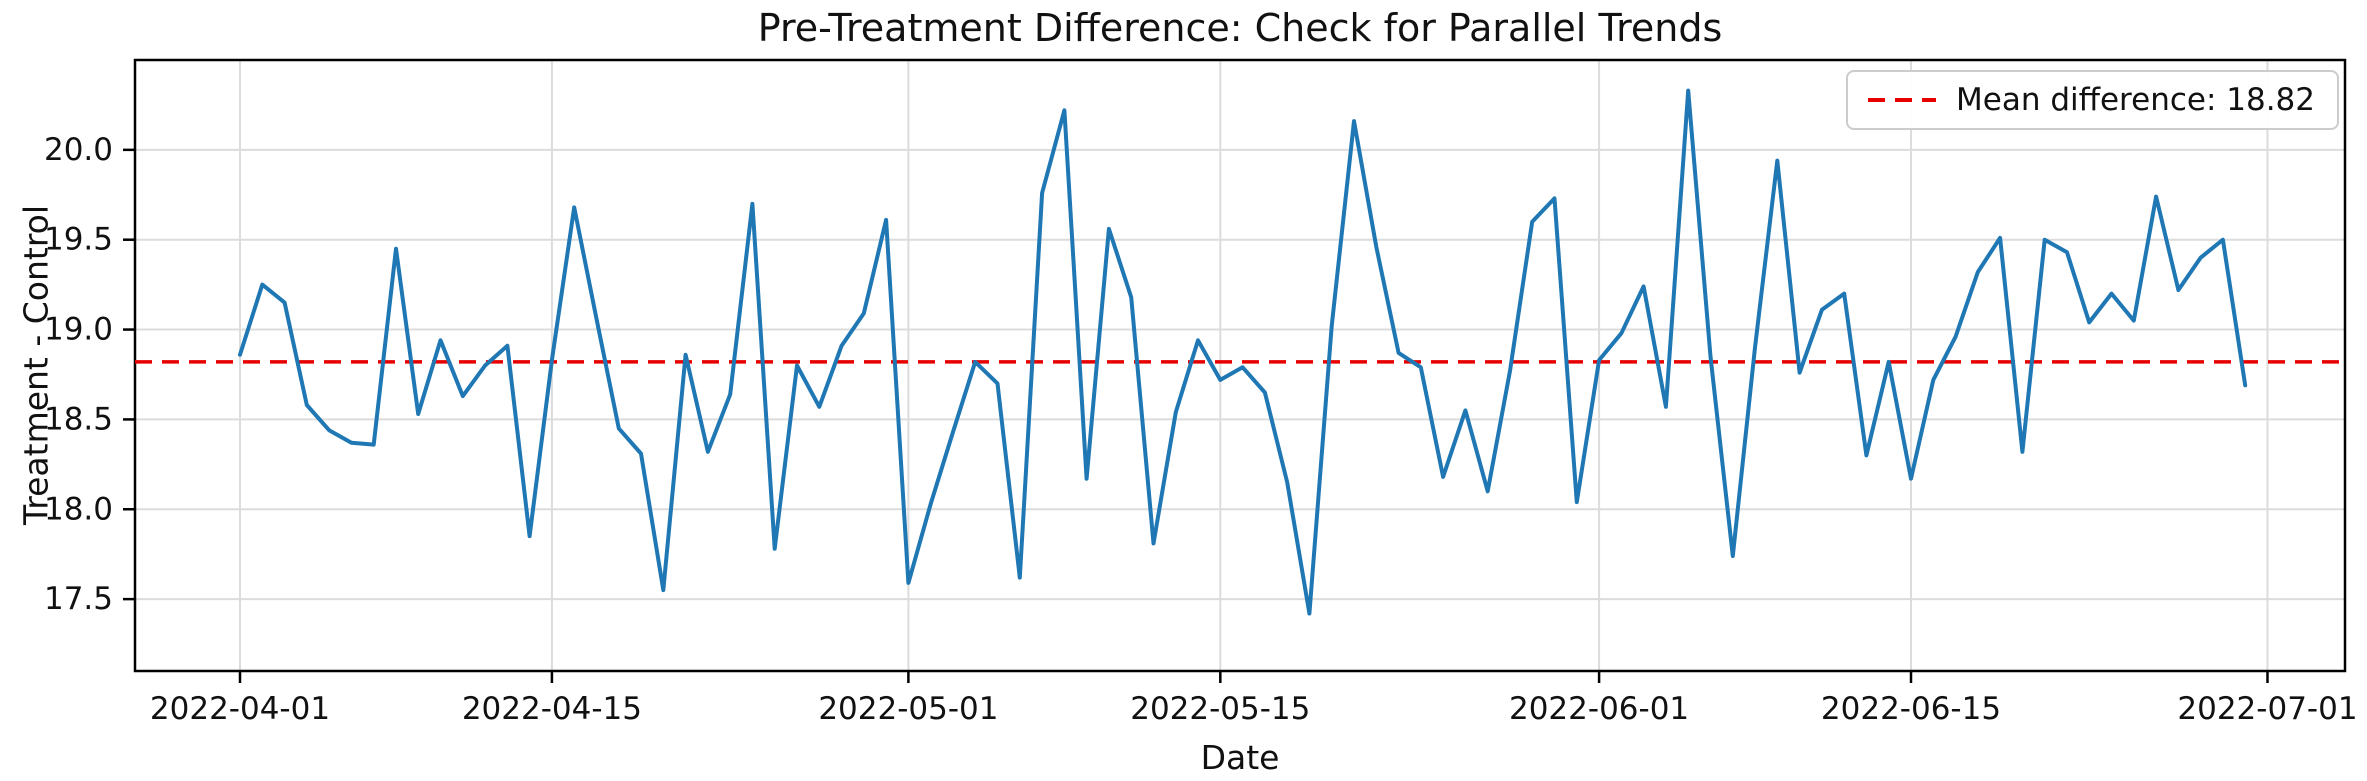 This screenshot has height=781, width=2367. Describe the element at coordinates (240, 709) in the screenshot. I see `x-tick-label: 2022-04-01` at that location.